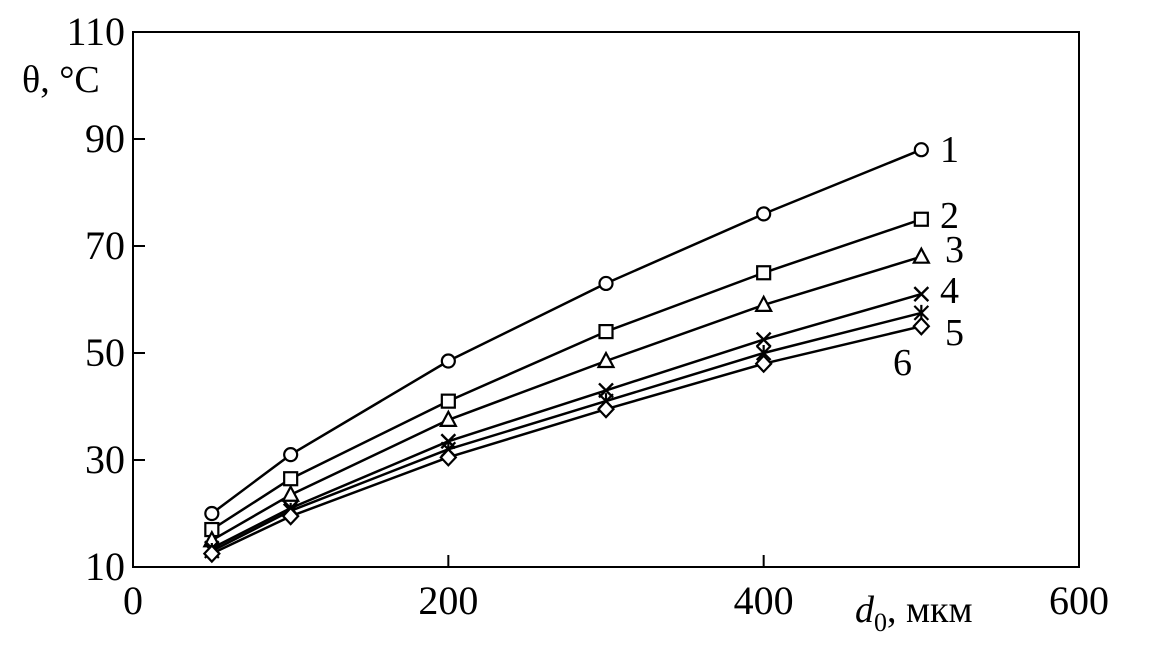 This screenshot has width=1150, height=650. Describe the element at coordinates (105, 352) in the screenshot. I see `y-tick-label: 50` at that location.